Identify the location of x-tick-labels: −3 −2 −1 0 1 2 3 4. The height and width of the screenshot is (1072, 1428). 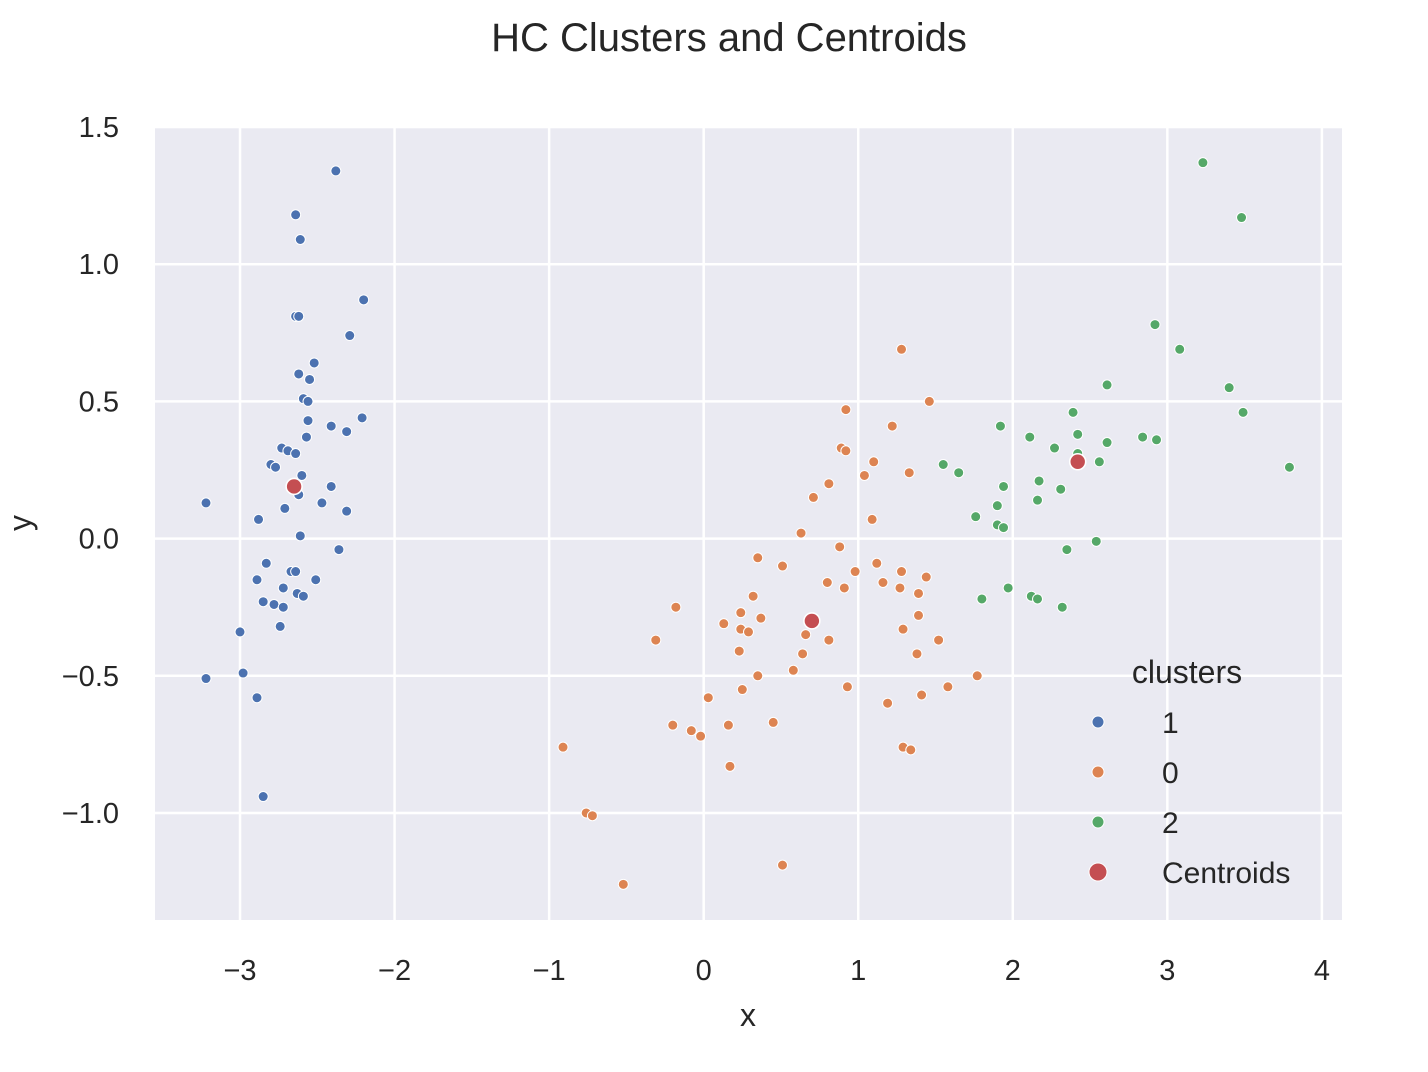
(776, 971).